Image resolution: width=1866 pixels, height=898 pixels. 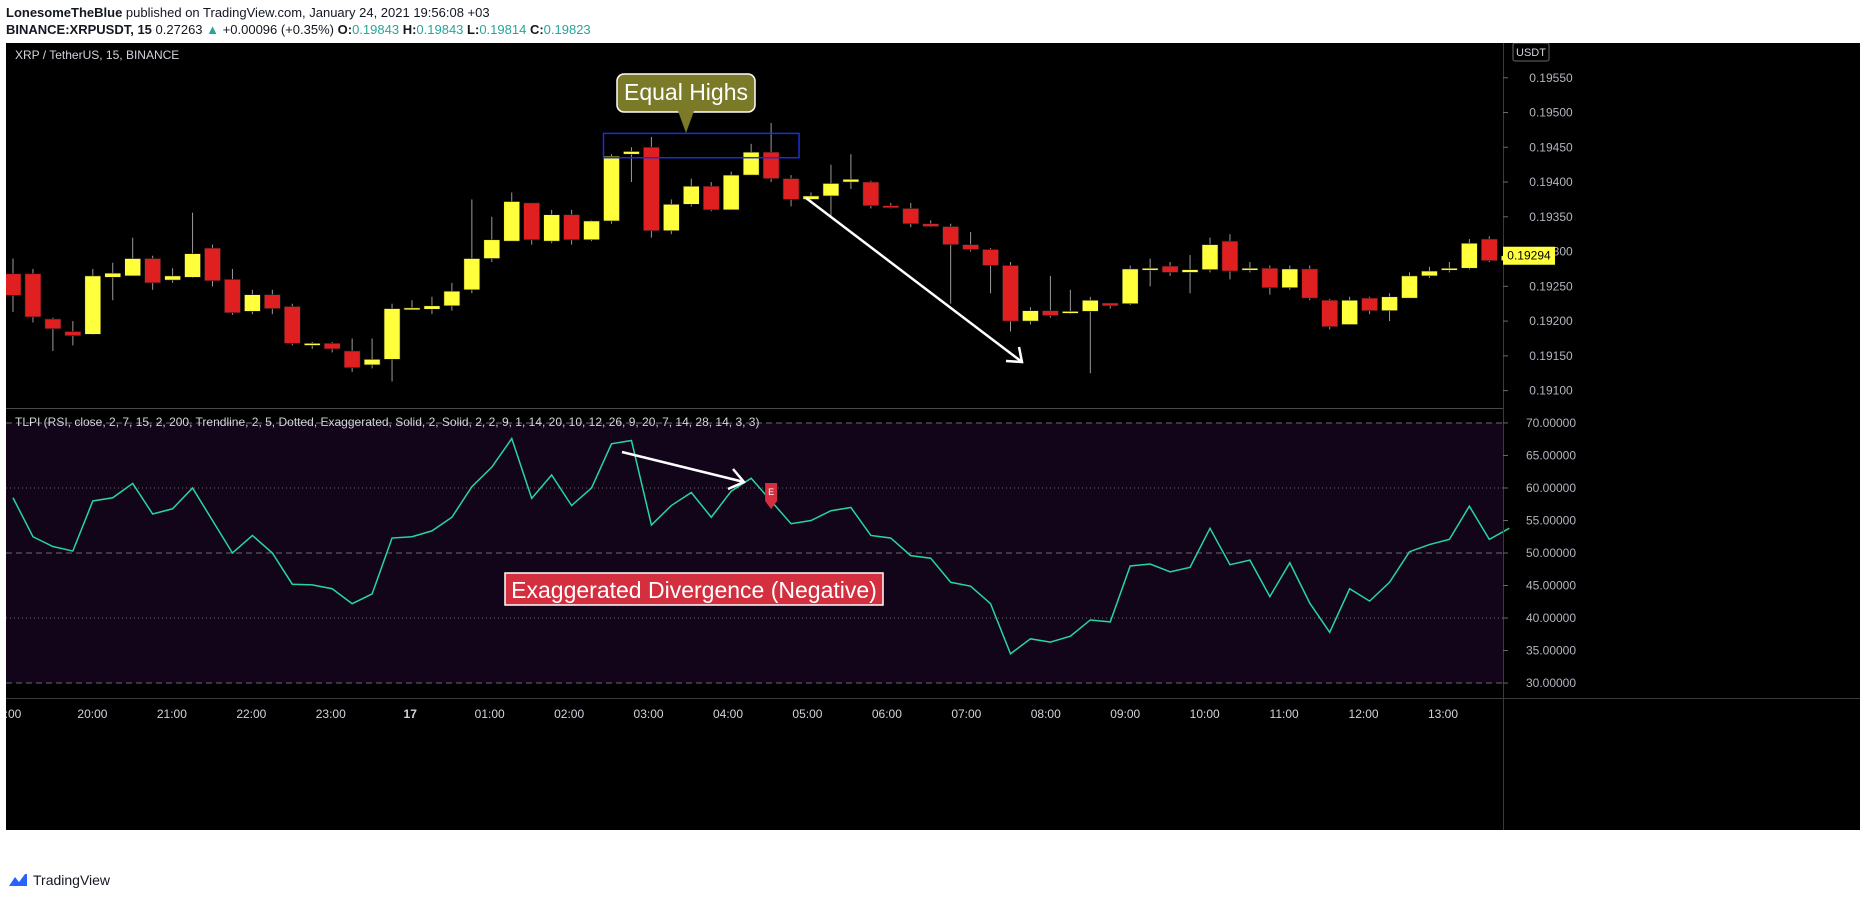 I want to click on tradingview-logo-icon, so click(x=18, y=880).